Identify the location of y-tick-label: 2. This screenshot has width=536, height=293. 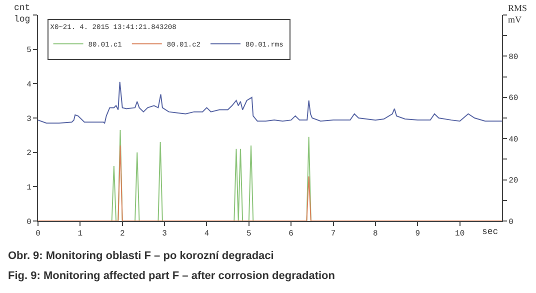
(29, 153).